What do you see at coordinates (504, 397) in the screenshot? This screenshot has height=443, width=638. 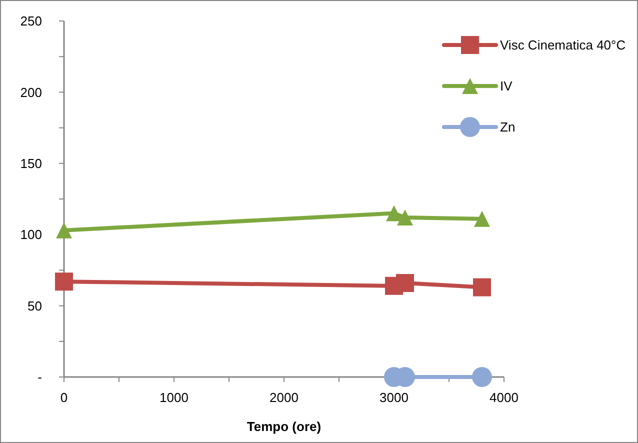 I see `x-tick-label: 4000` at bounding box center [504, 397].